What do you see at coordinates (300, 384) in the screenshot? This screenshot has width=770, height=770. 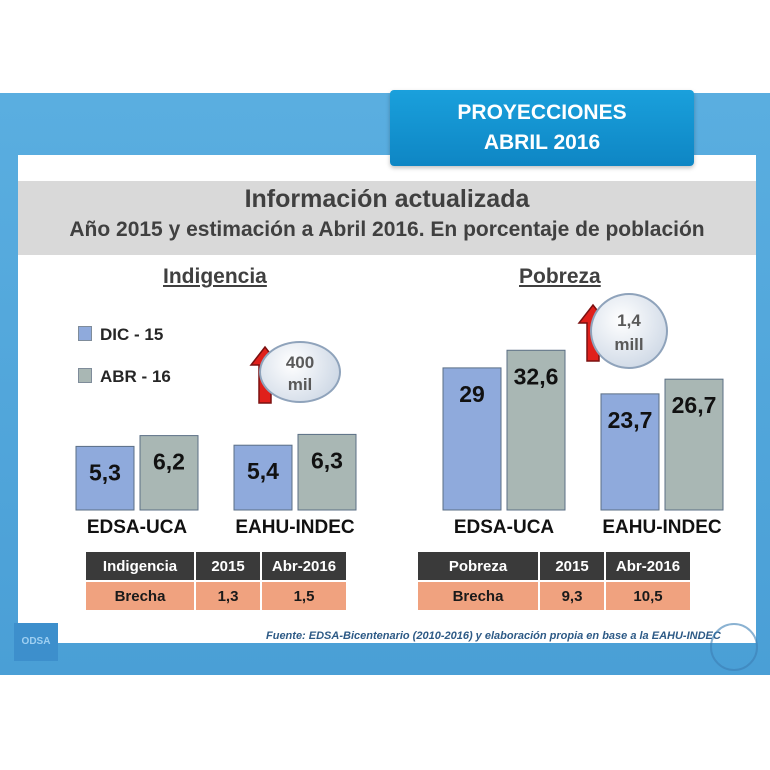 I see `bubble-line-2: mil` at bounding box center [300, 384].